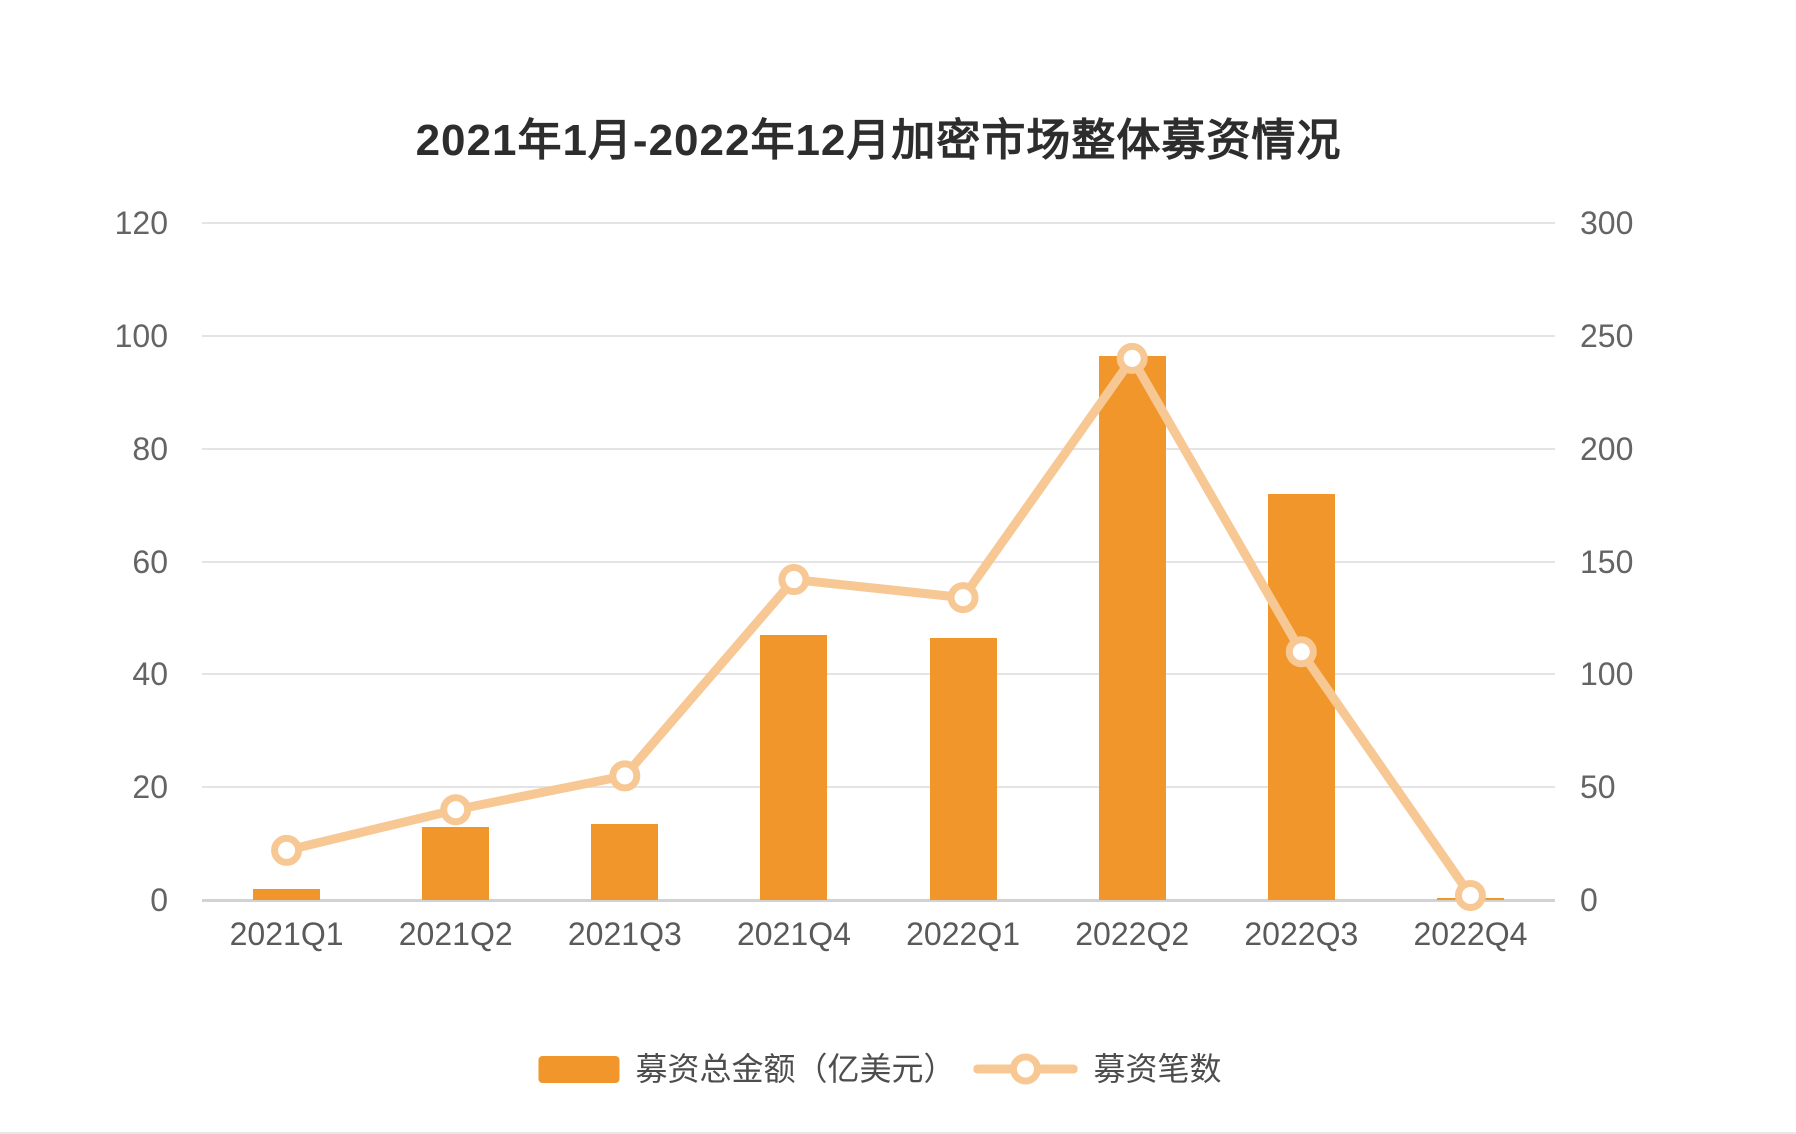 The width and height of the screenshot is (1796, 1134). What do you see at coordinates (1607, 561) in the screenshot?
I see `y-axis-tick-right: 150` at bounding box center [1607, 561].